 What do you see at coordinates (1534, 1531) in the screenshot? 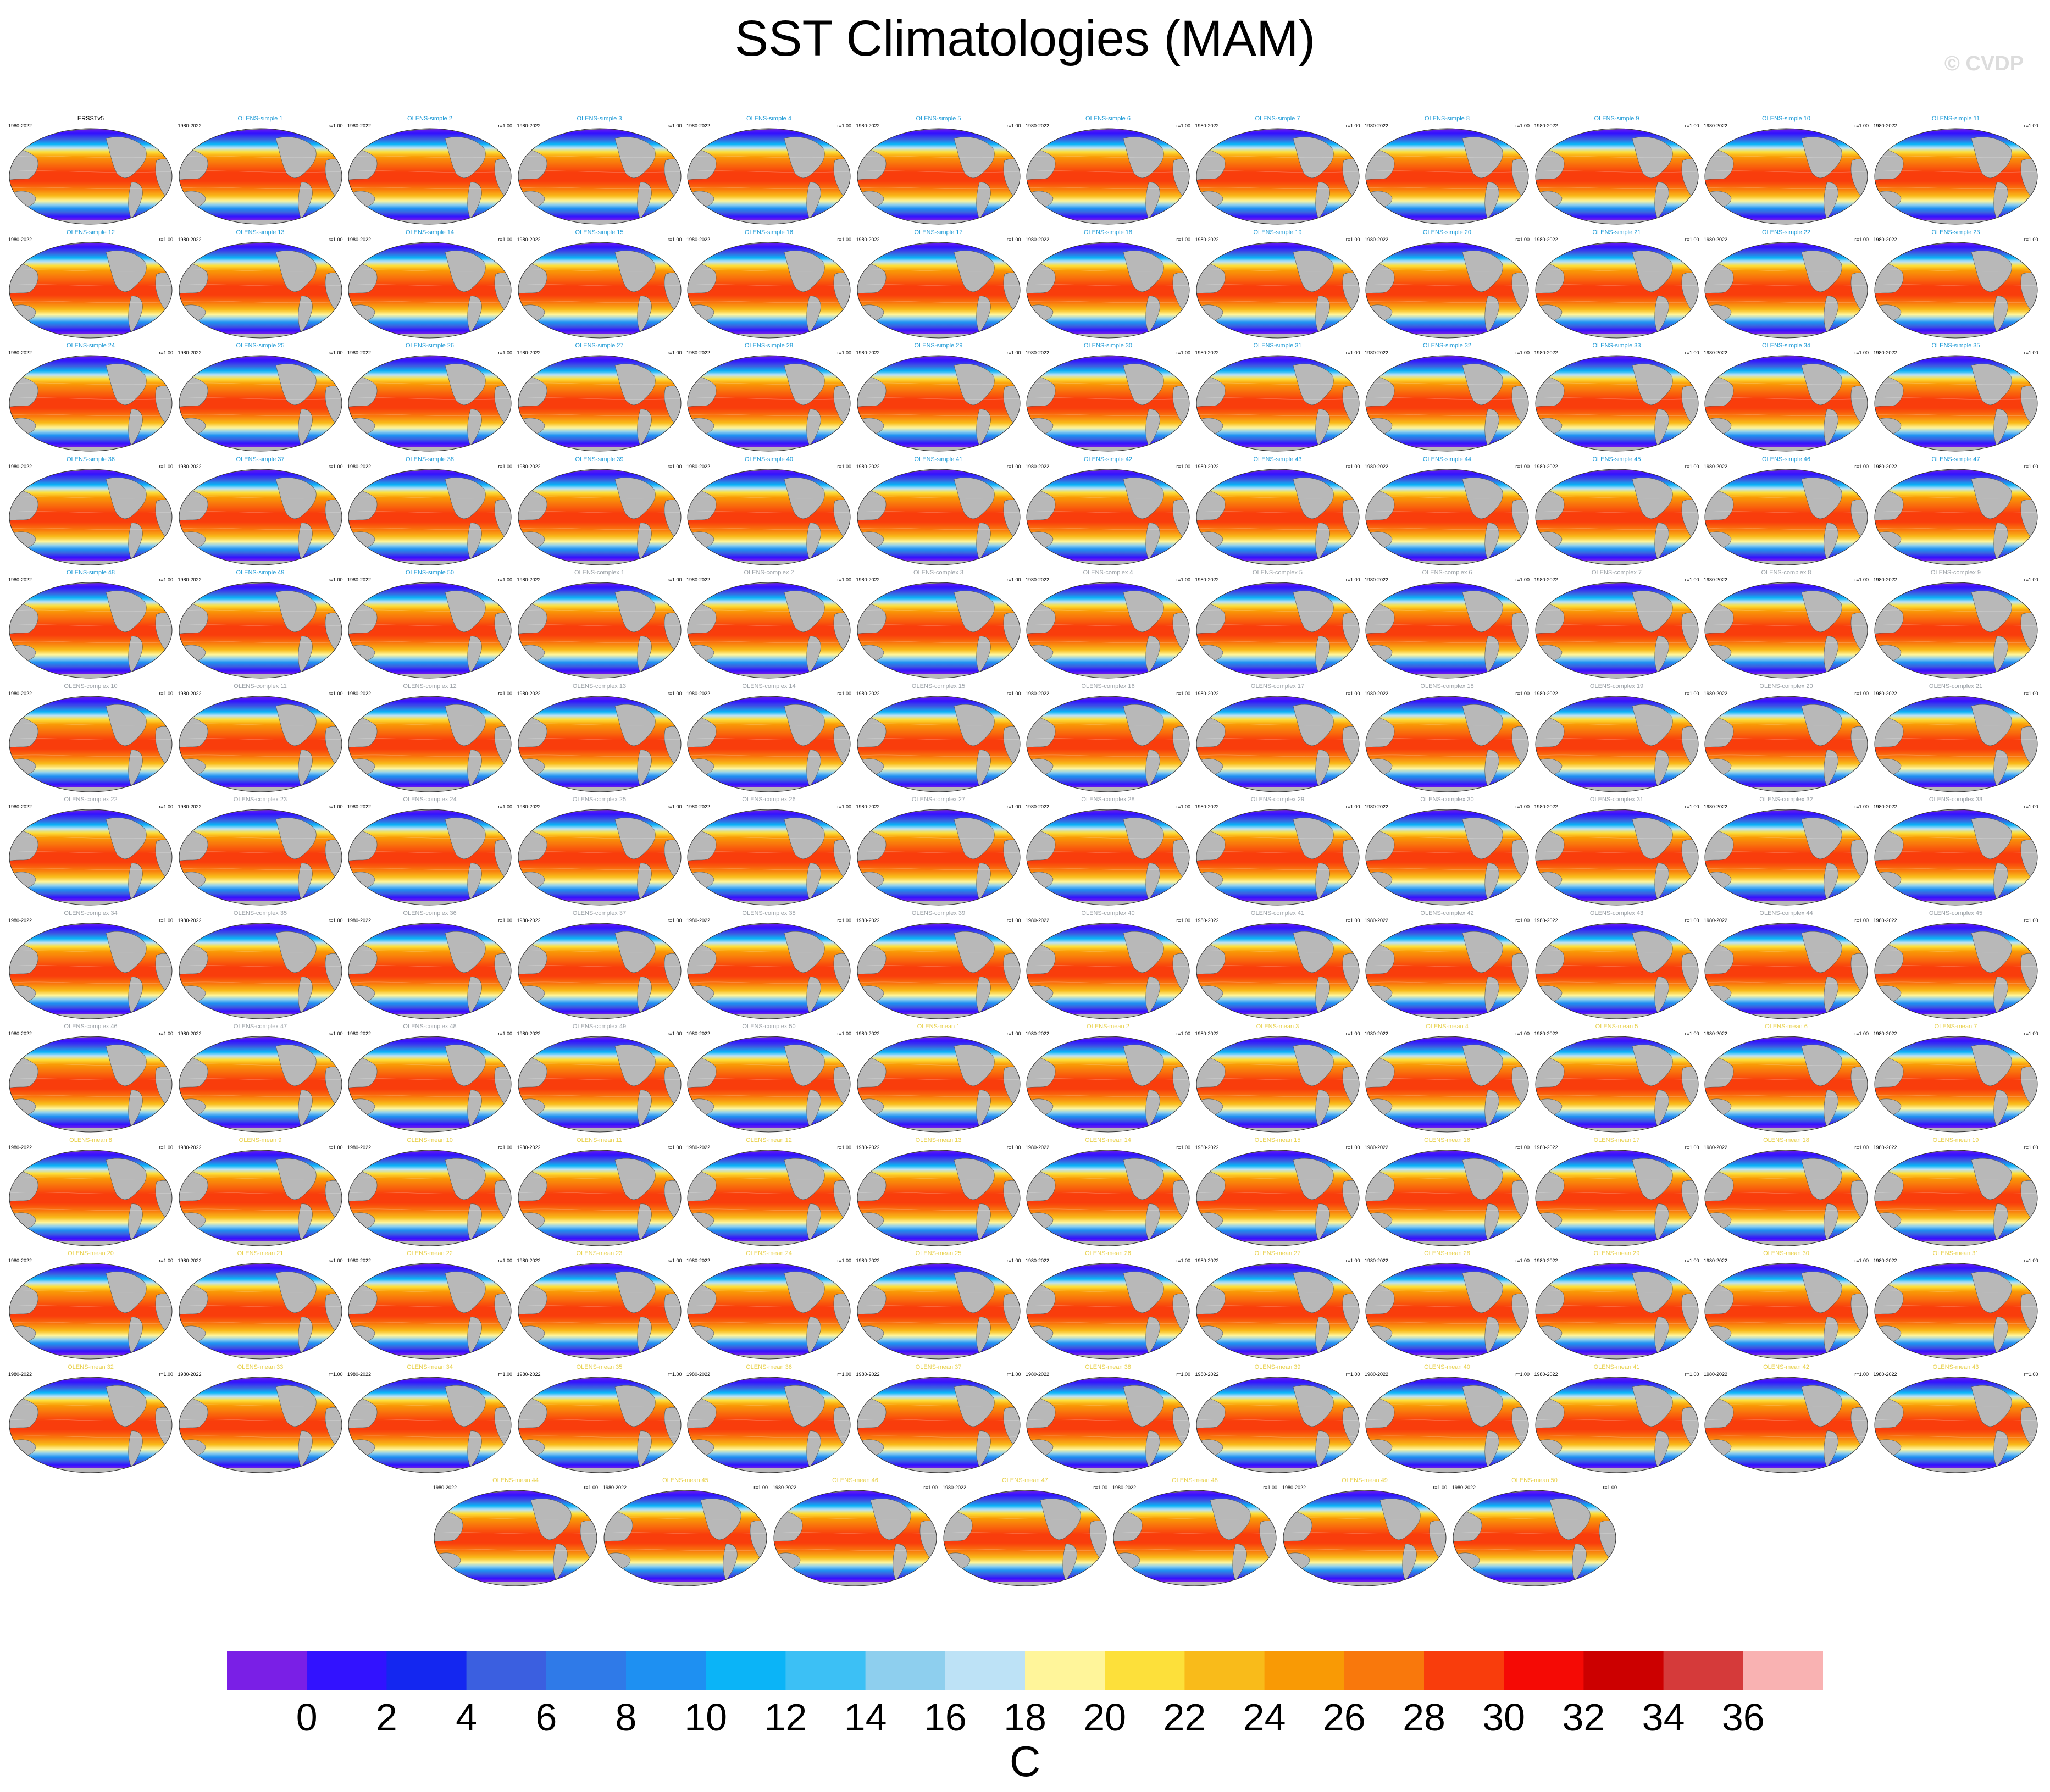
I see `map-panel: OLENS-mean 50 1980-2022 r=1.00` at bounding box center [1534, 1531].